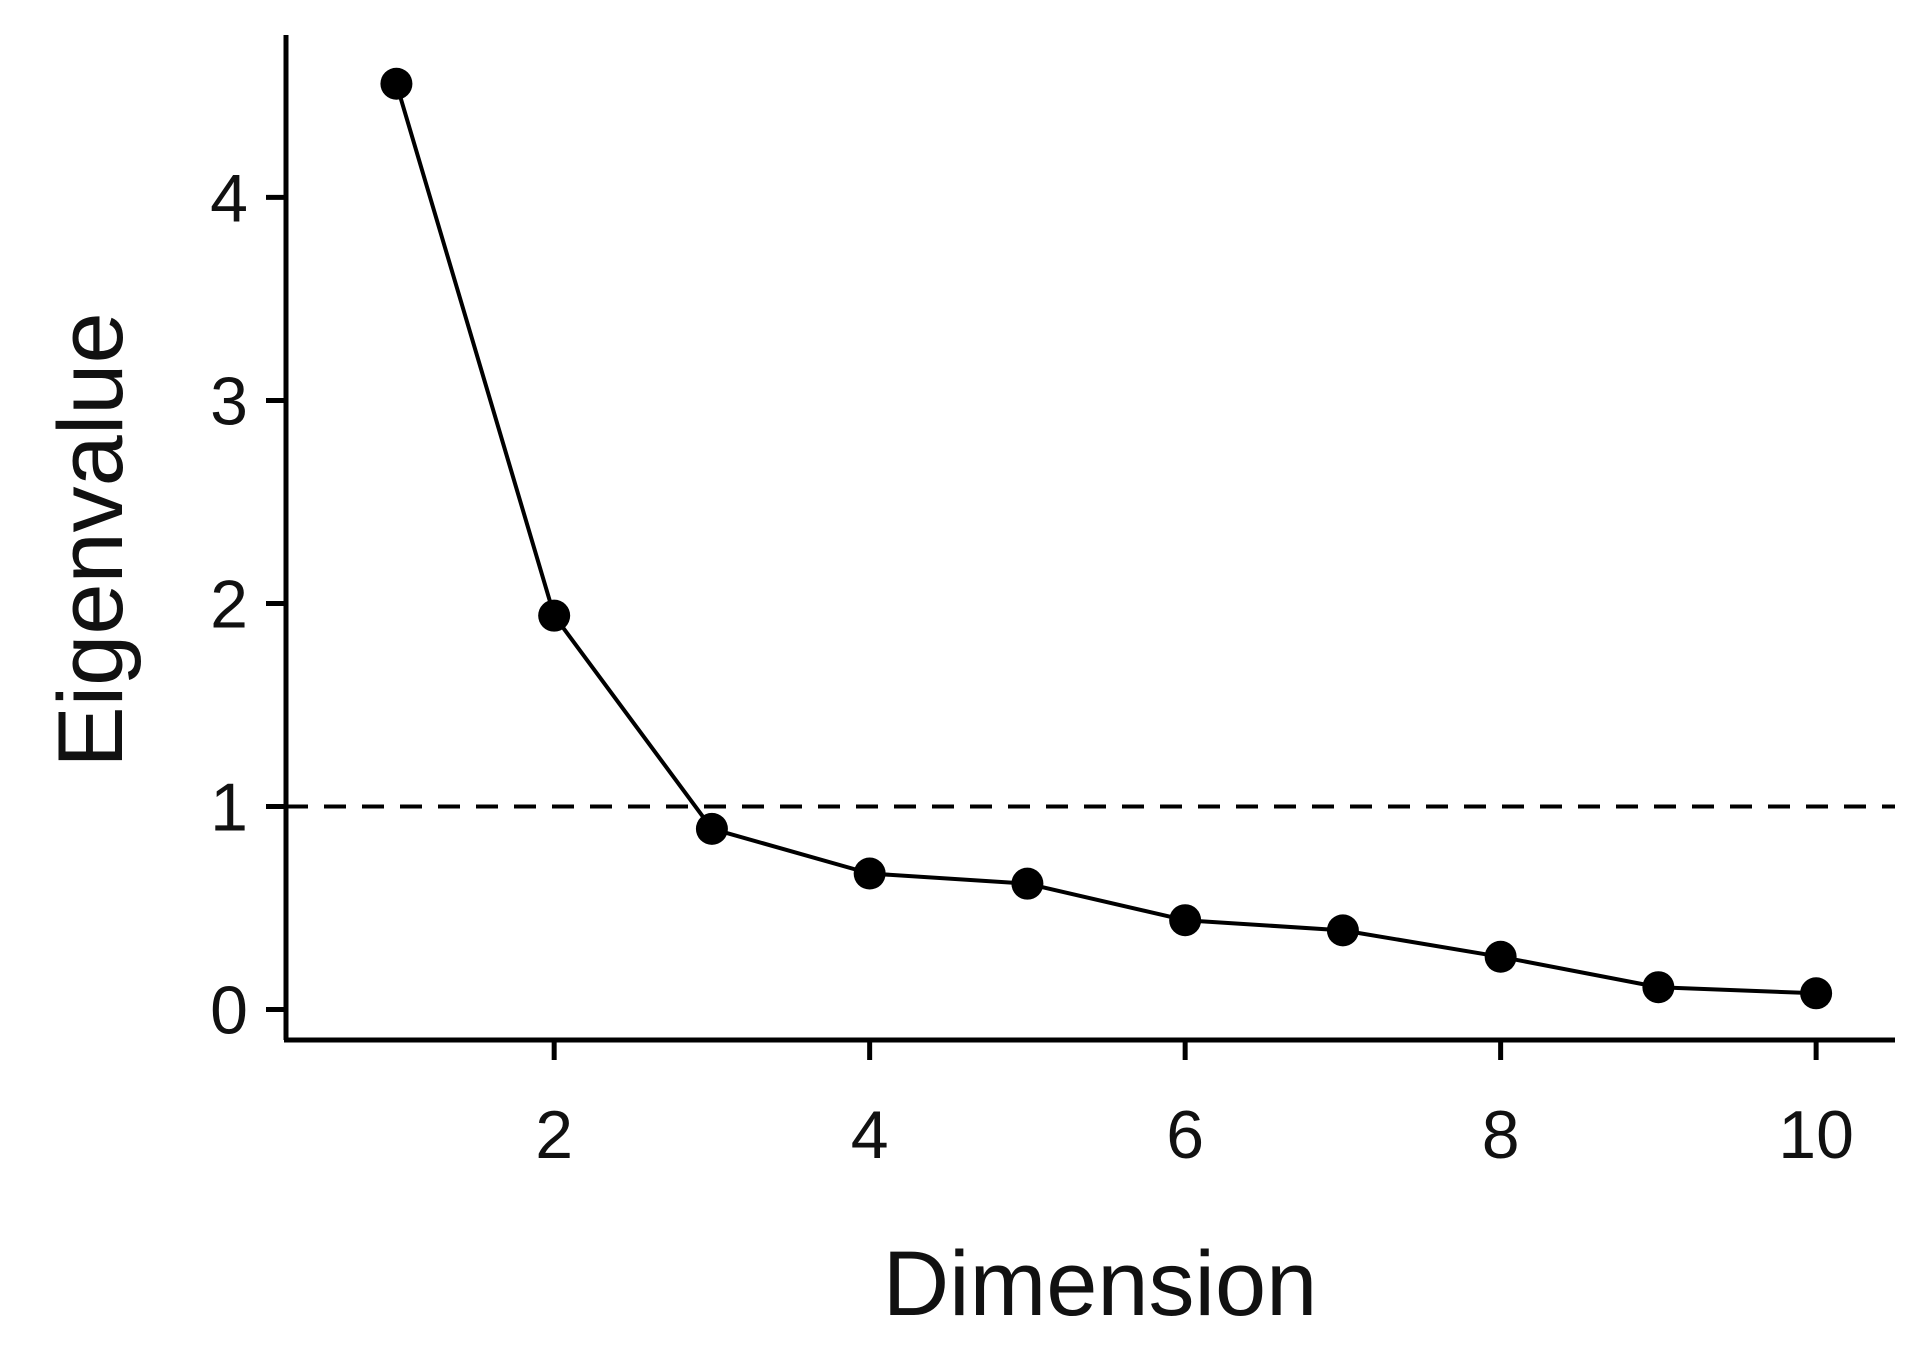 This screenshot has height=1349, width=1924. I want to click on x-axis-title: Dimension, so click(1100, 1284).